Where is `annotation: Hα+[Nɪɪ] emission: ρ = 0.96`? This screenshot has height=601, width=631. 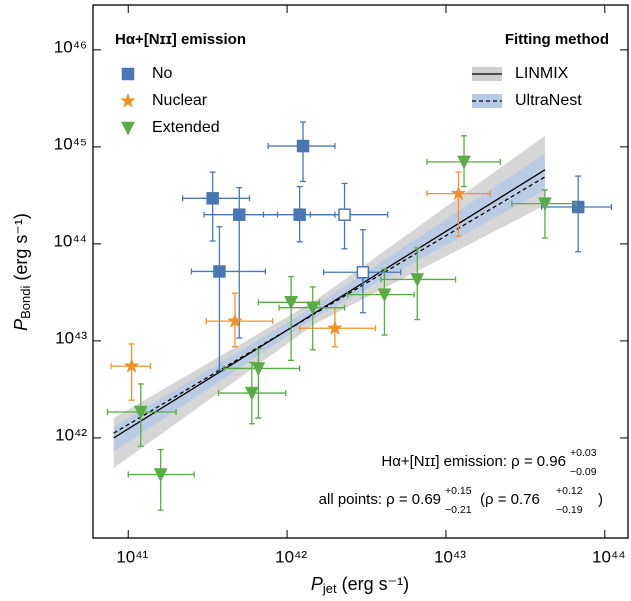 annotation: Hα+[Nɪɪ] emission: ρ = 0.96 is located at coordinates (473, 461).